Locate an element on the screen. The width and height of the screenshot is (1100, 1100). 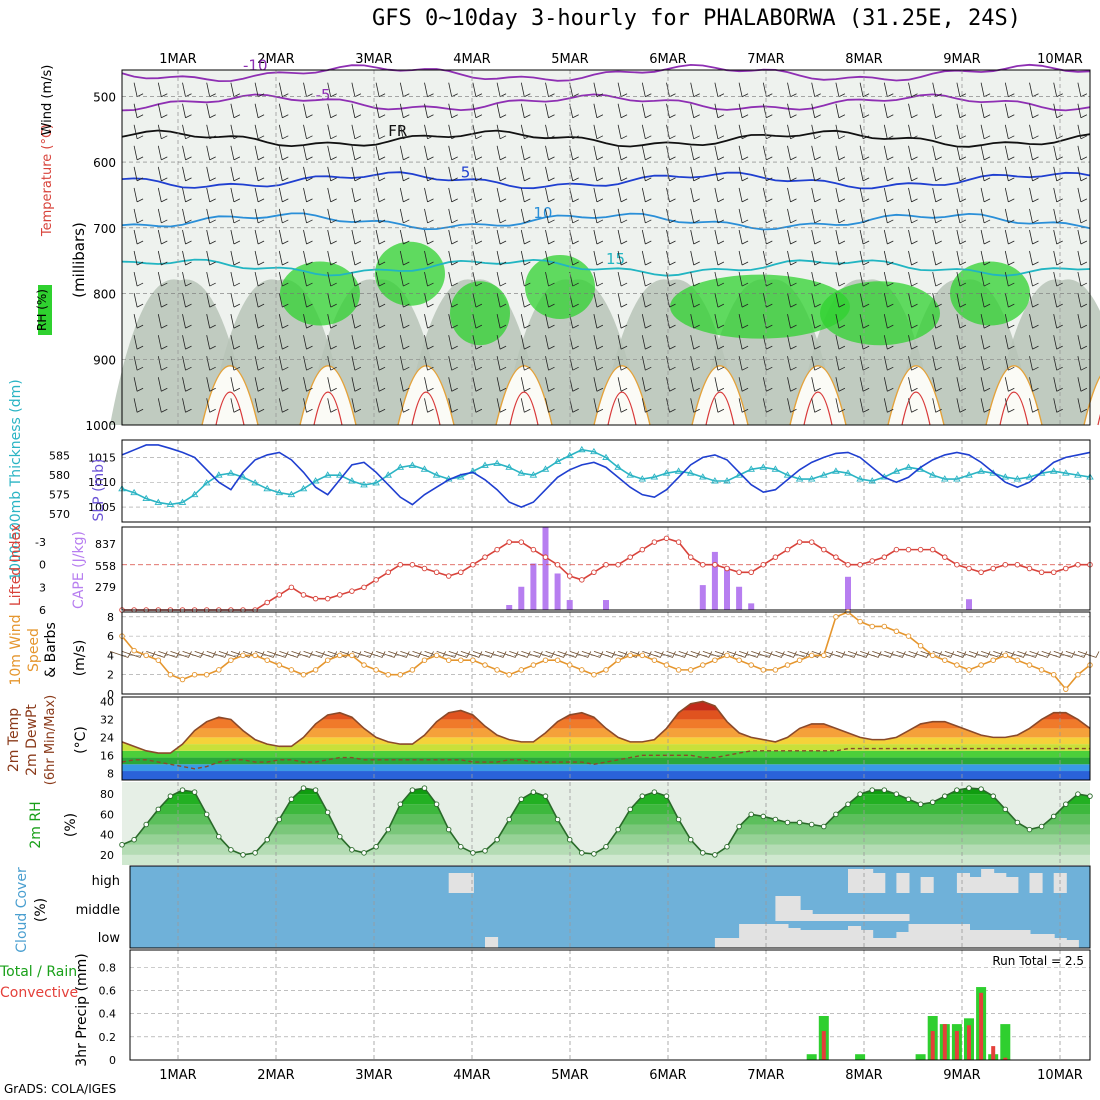
rh-tick: 60 is located at coordinates (107, 814).